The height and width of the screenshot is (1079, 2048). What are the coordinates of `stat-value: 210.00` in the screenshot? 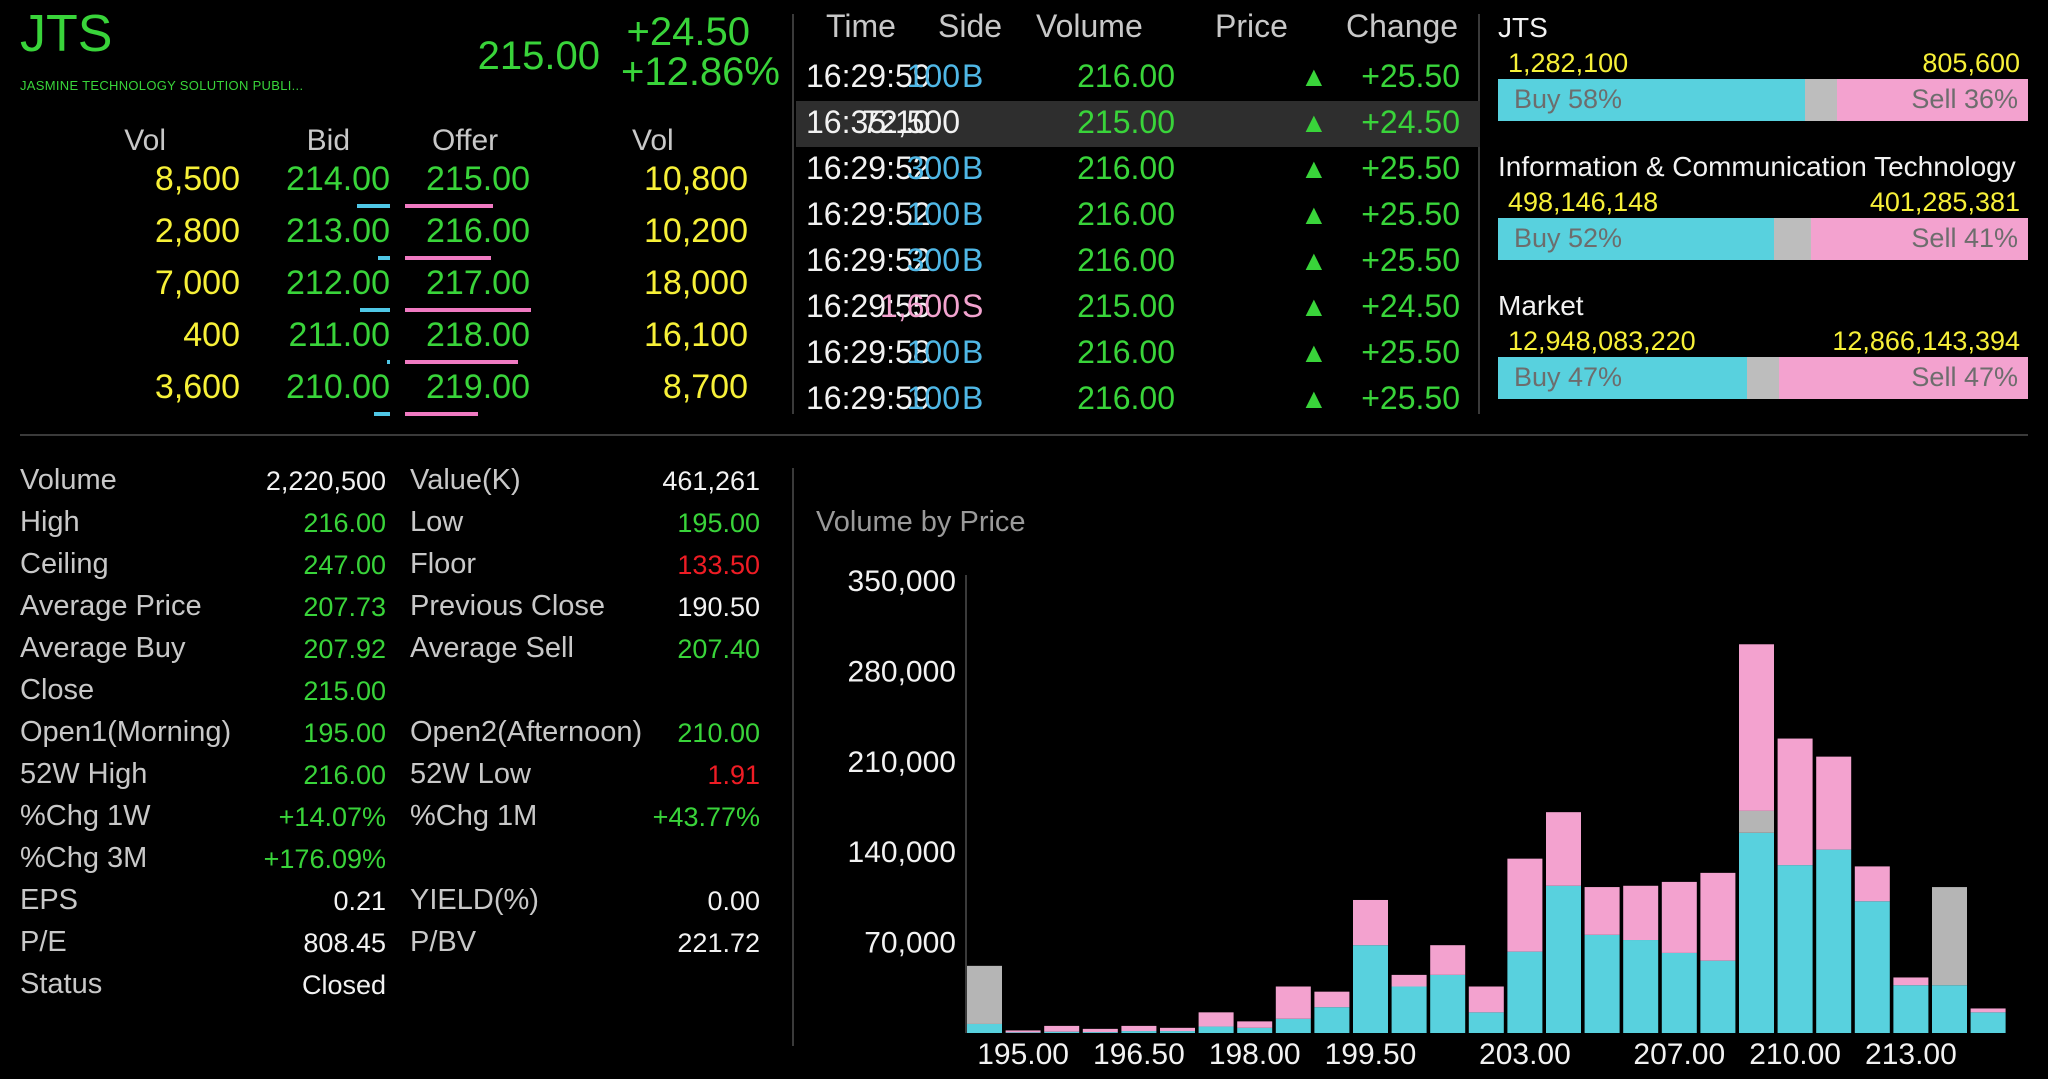 It's located at (718, 733).